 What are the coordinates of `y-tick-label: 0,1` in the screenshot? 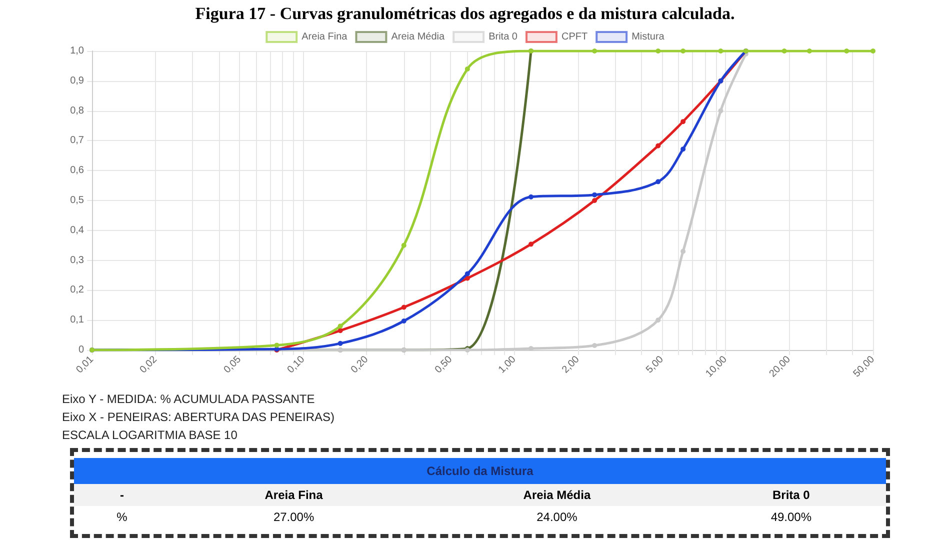 It's located at (77, 320).